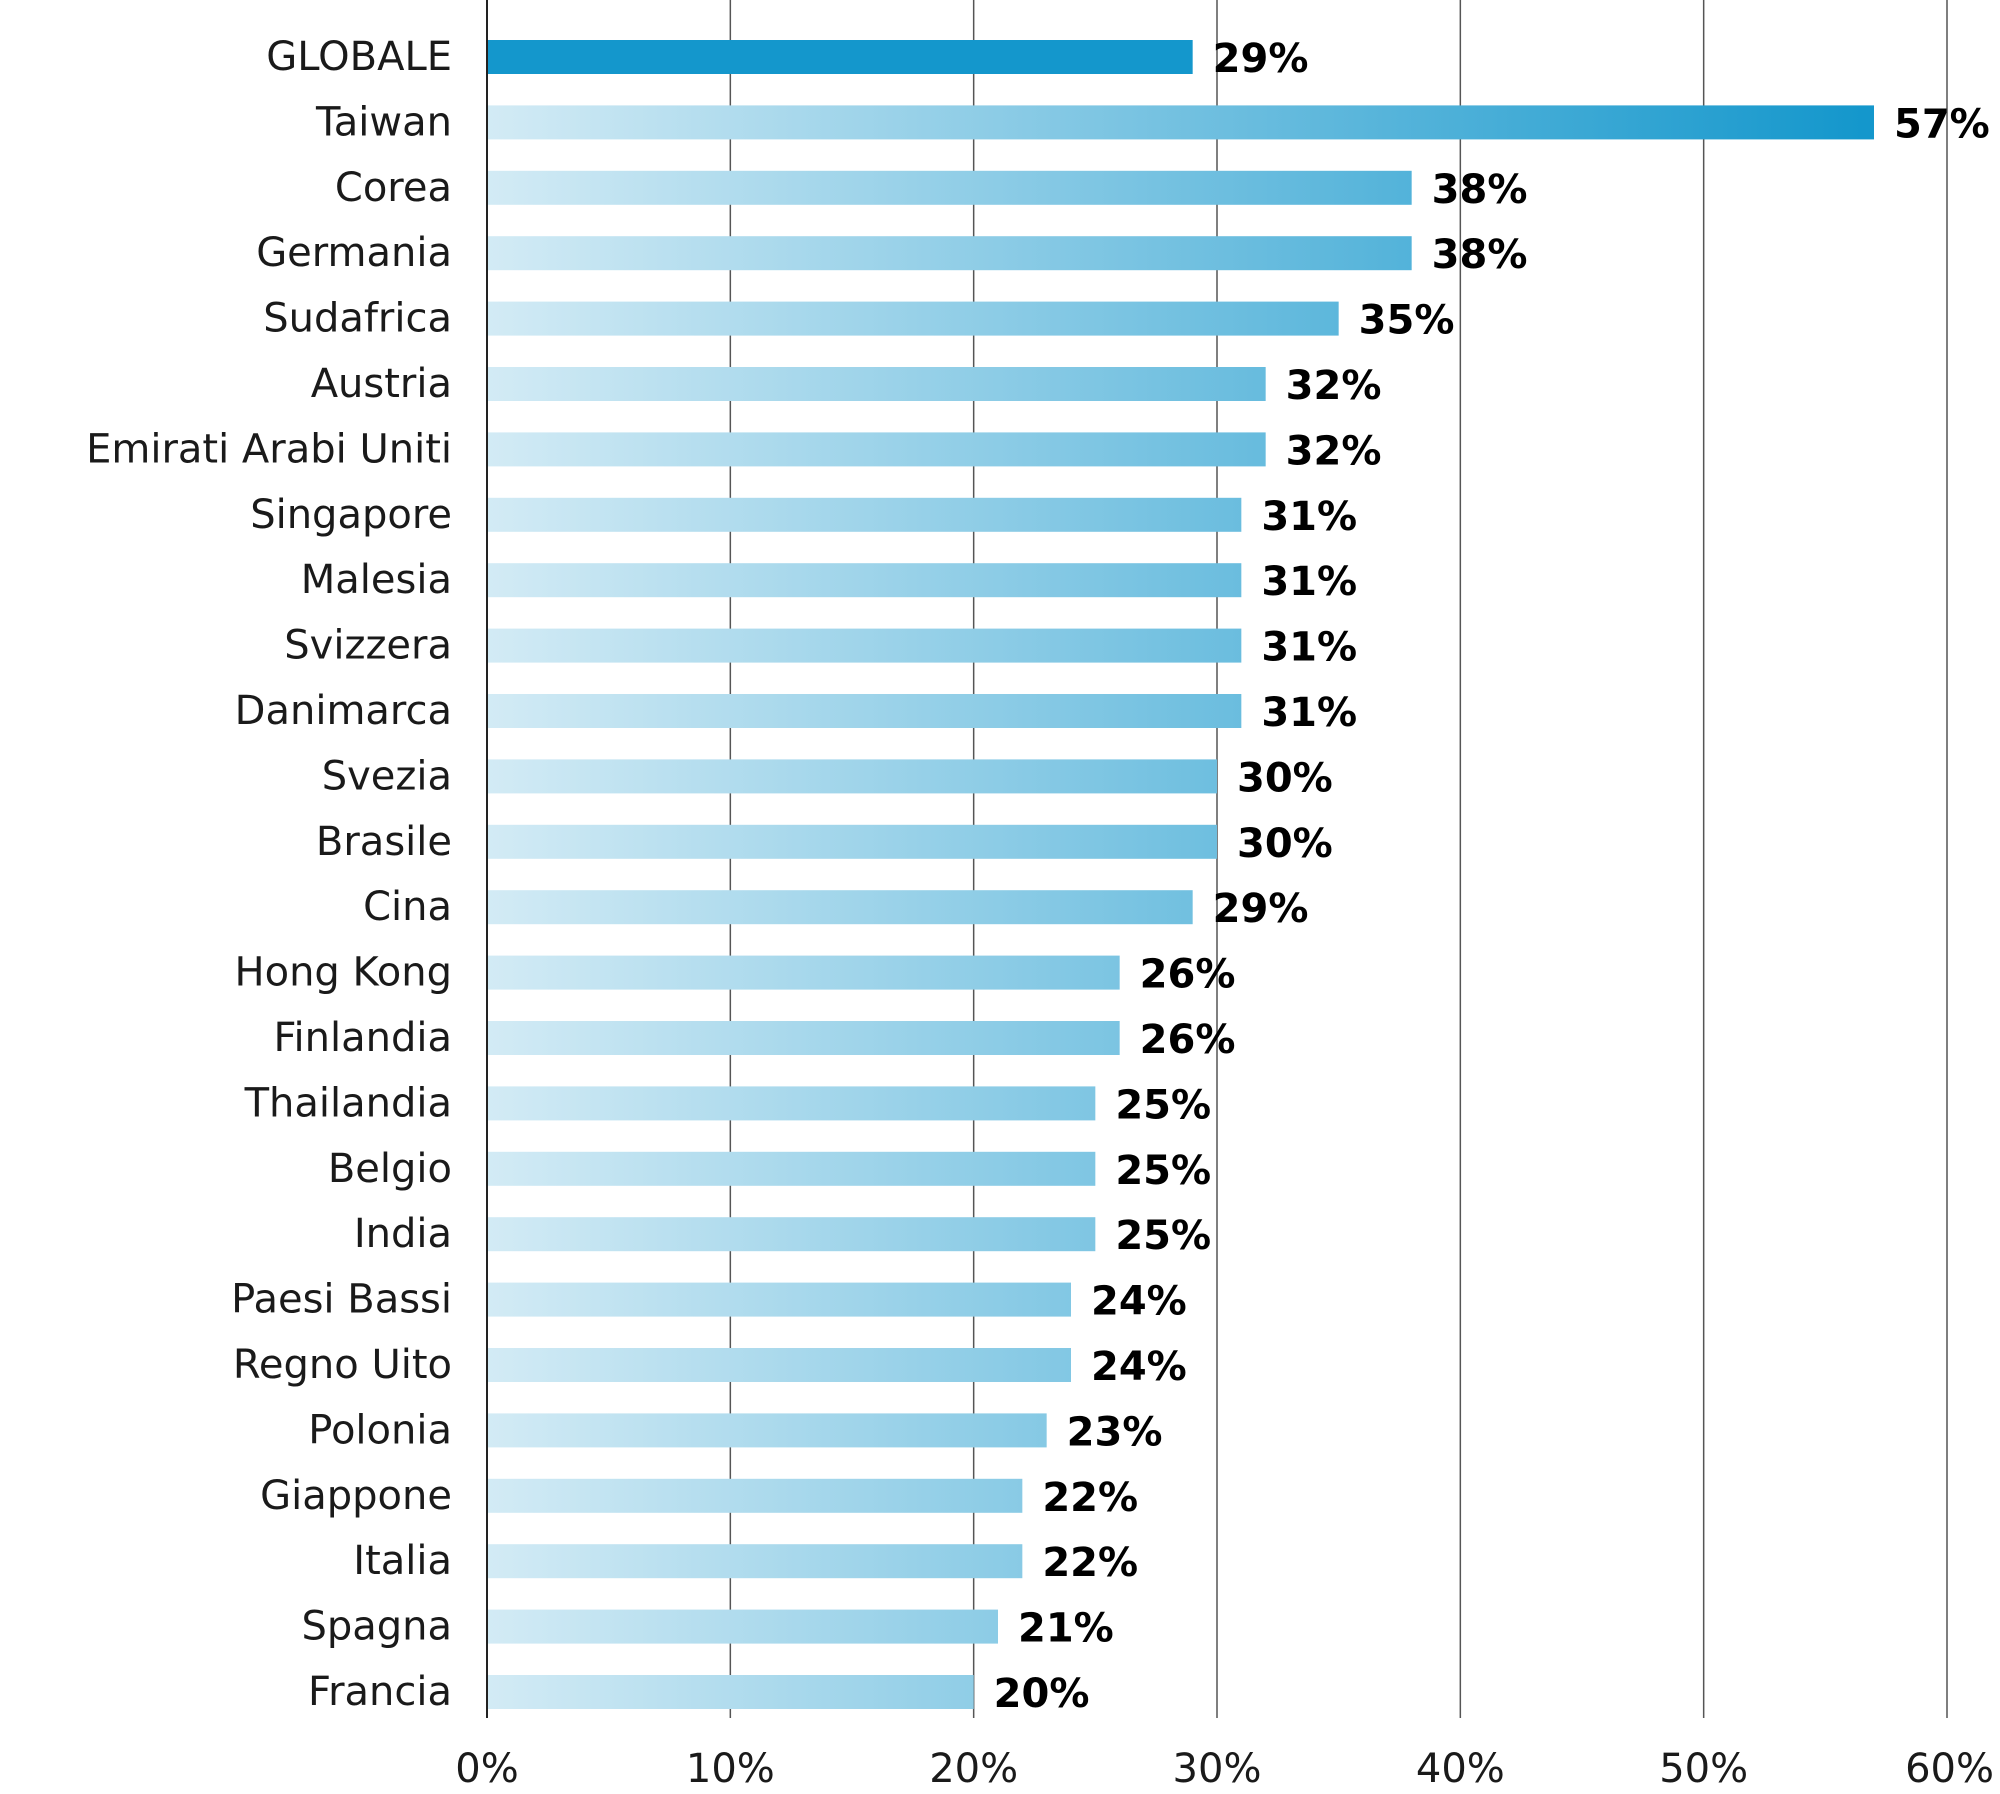  Describe the element at coordinates (407, 907) in the screenshot. I see `category-label: Cina` at that location.